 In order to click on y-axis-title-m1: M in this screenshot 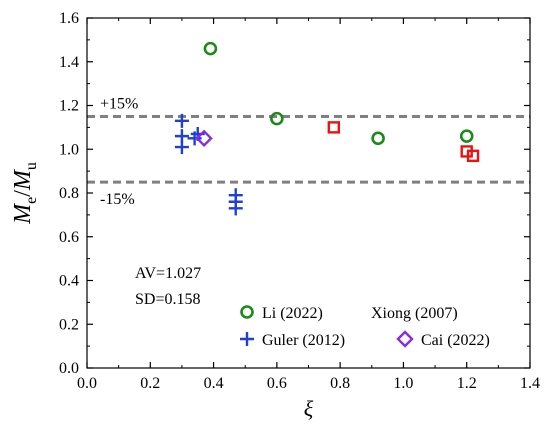, I will do `click(23, 213)`.